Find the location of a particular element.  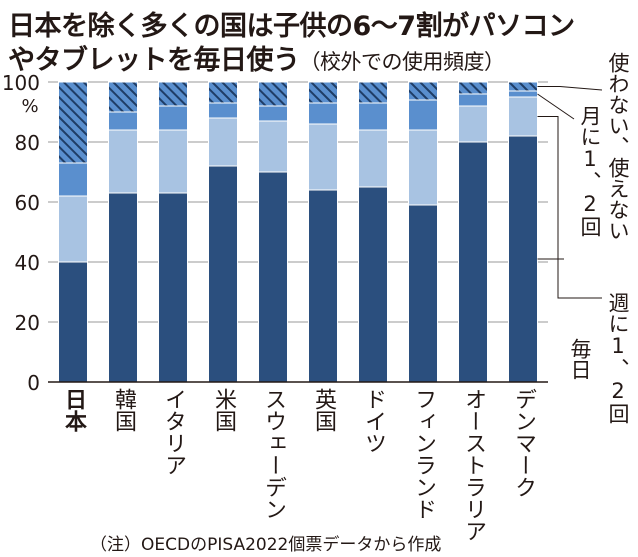

y-unit-label: % is located at coordinates (29, 106).